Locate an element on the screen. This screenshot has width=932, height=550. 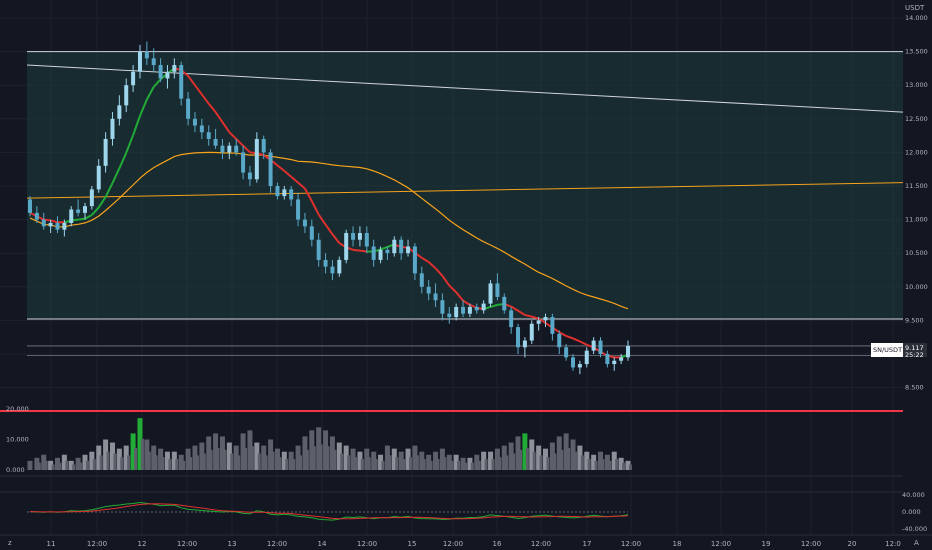
symbol-price-tag: SN/USDT 9.117 25:22 is located at coordinates (899, 351).